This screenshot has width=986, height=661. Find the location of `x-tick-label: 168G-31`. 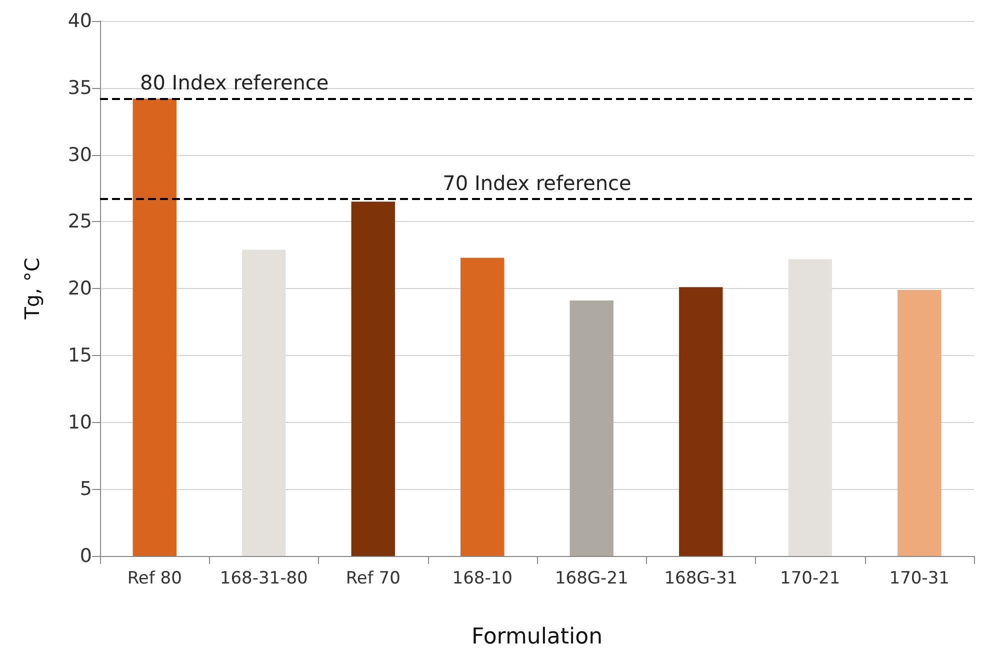

x-tick-label: 168G-31 is located at coordinates (701, 578).